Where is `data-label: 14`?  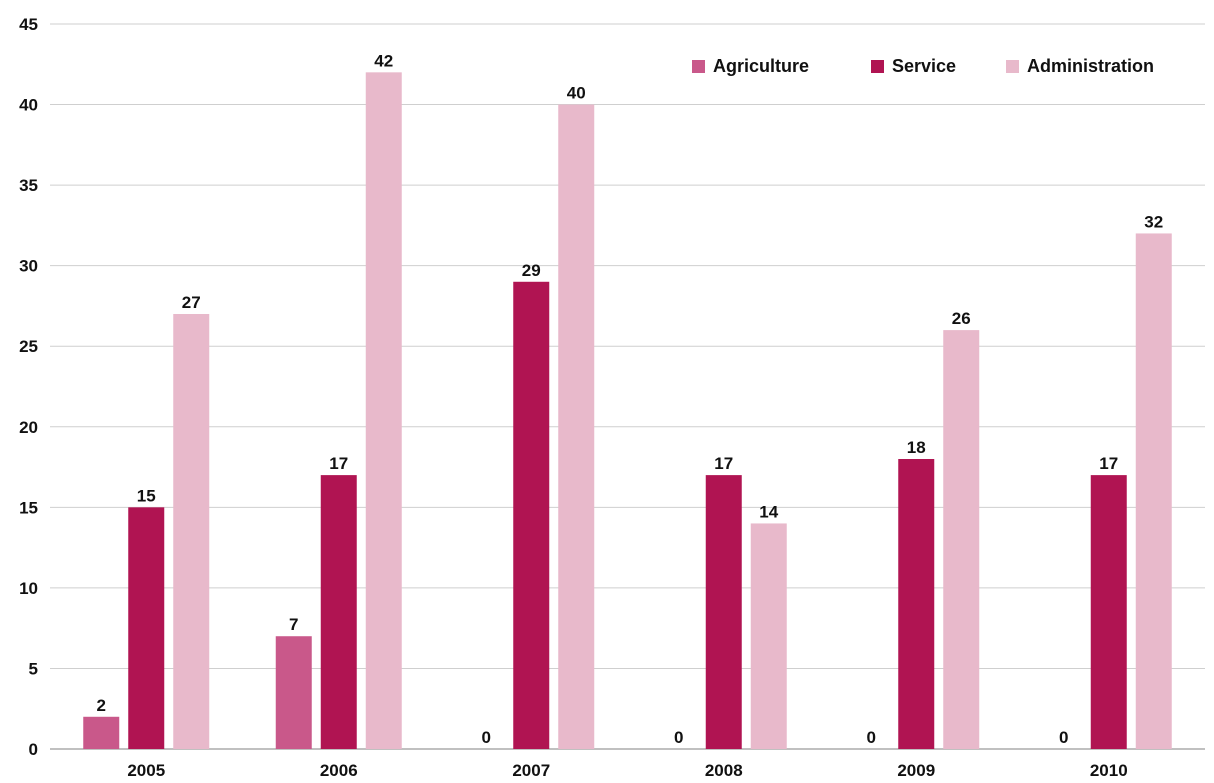 data-label: 14 is located at coordinates (768, 511).